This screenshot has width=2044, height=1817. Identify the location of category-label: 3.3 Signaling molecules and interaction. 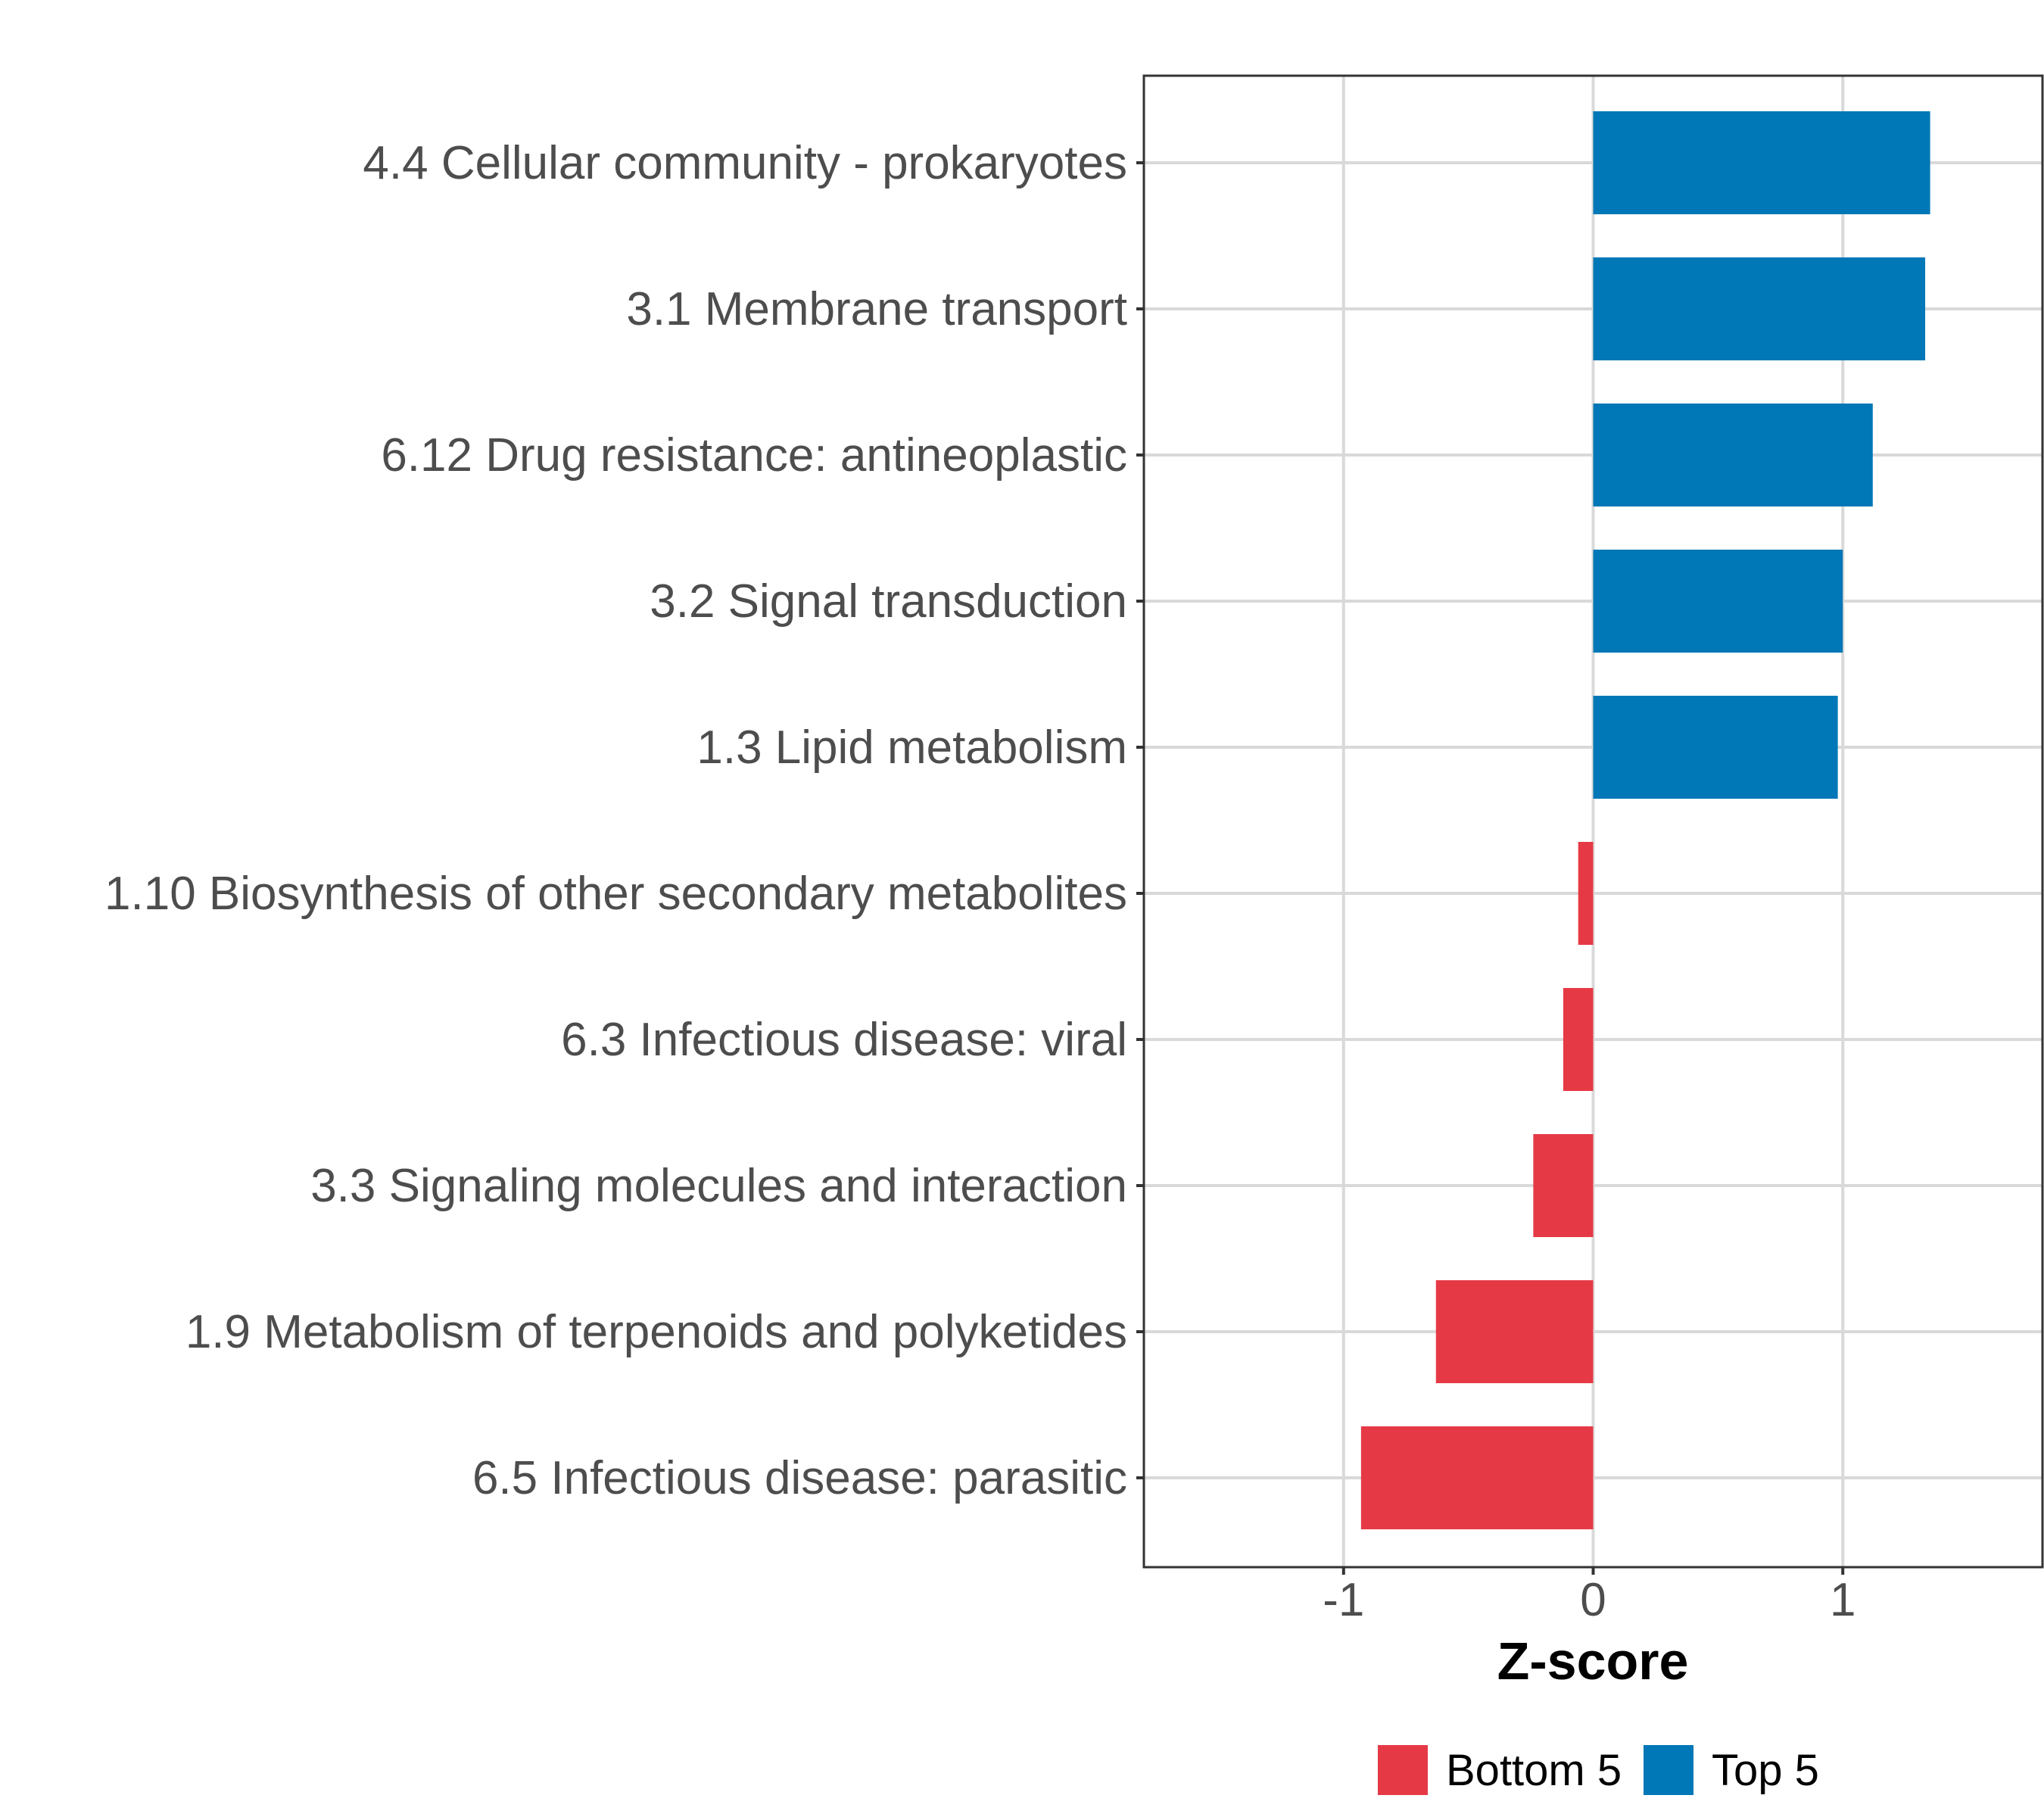
(718, 1186).